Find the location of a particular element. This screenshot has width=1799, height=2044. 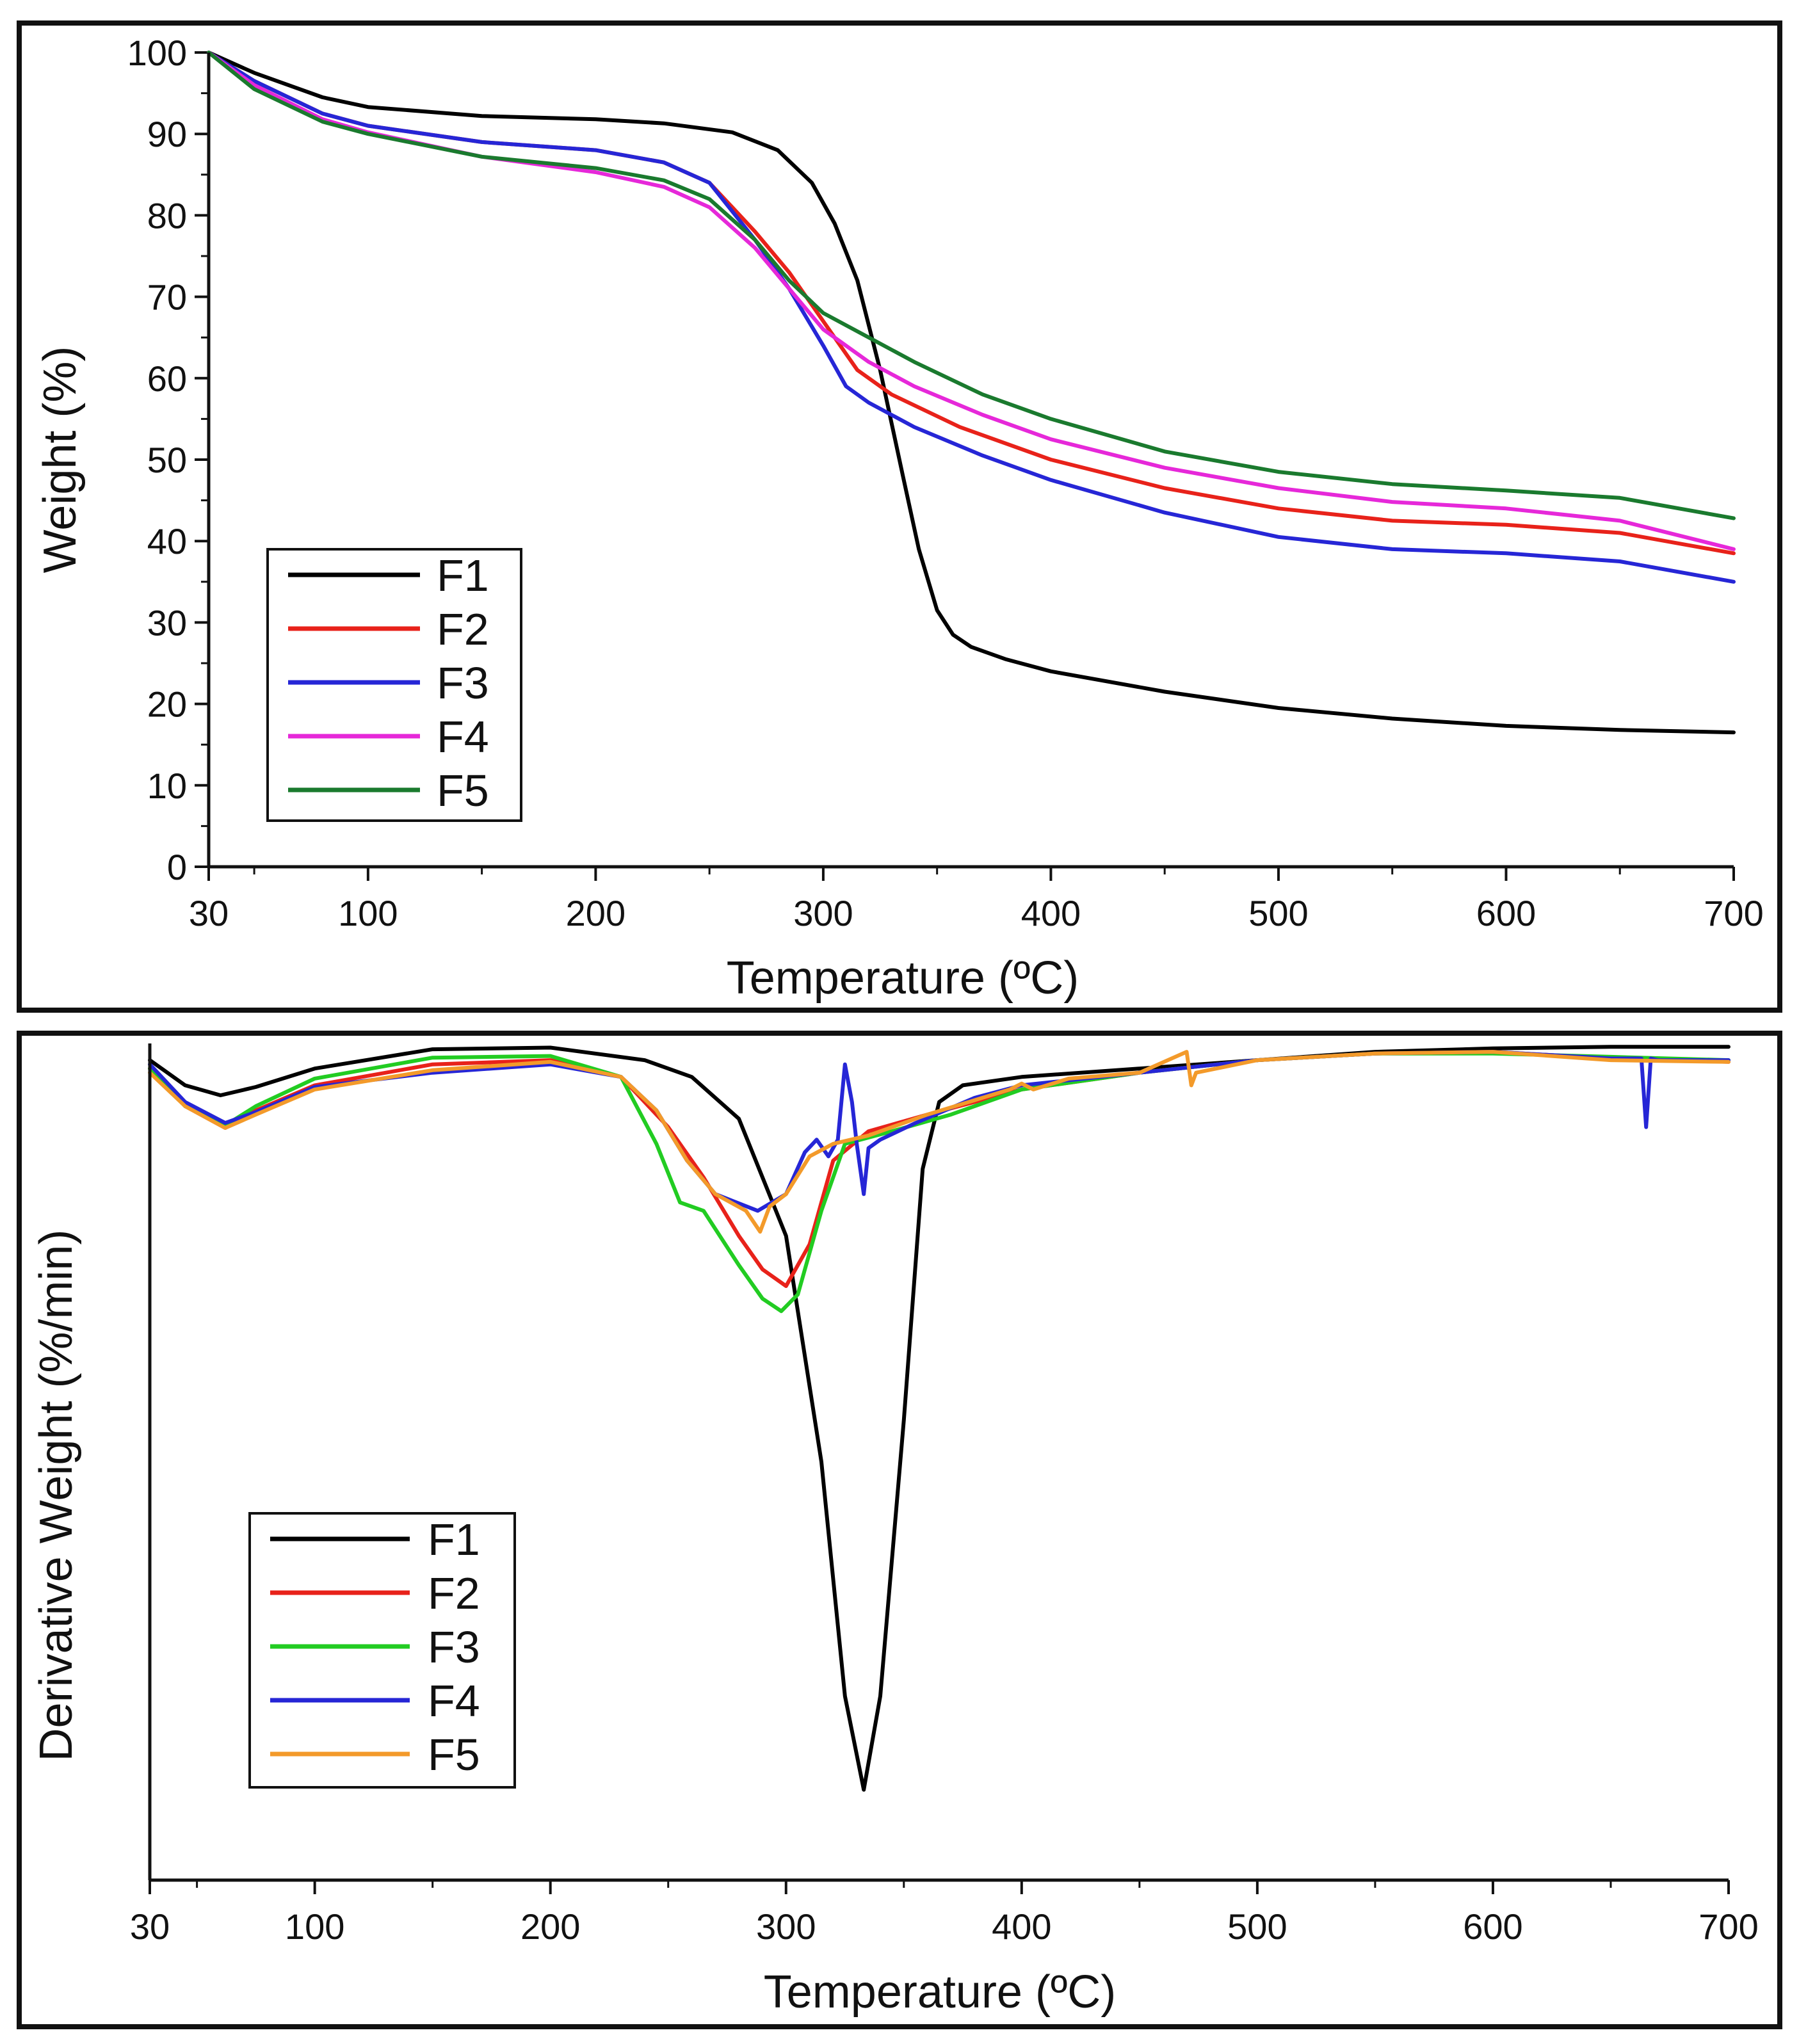

y-tick-label: 80 is located at coordinates (167, 215).